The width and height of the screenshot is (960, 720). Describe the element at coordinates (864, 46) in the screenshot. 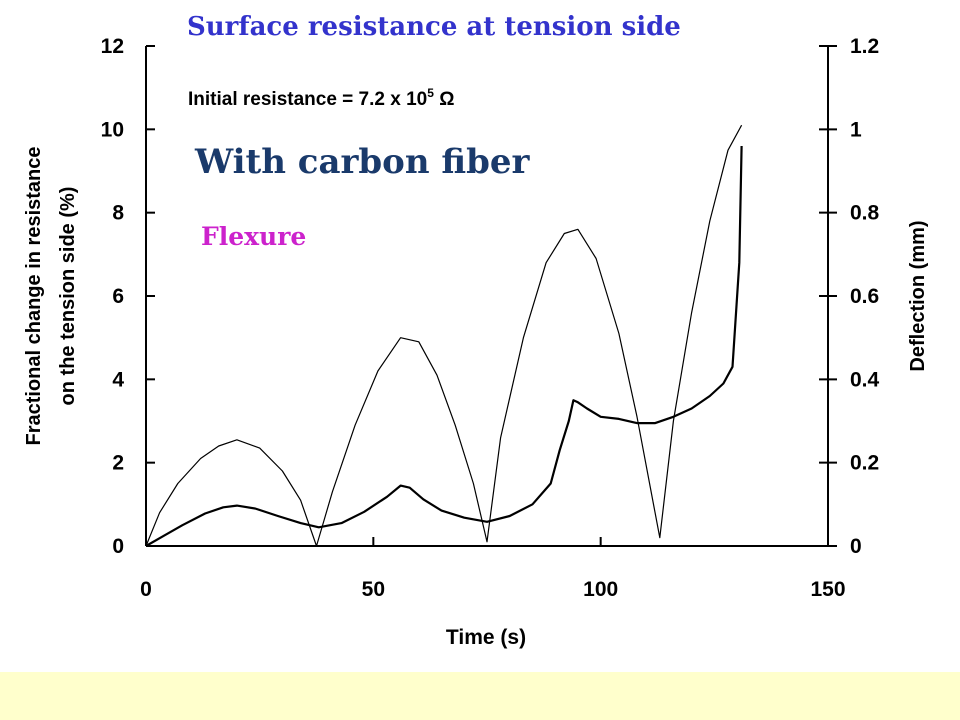

I see `y-right-tick-label: 1.2` at that location.